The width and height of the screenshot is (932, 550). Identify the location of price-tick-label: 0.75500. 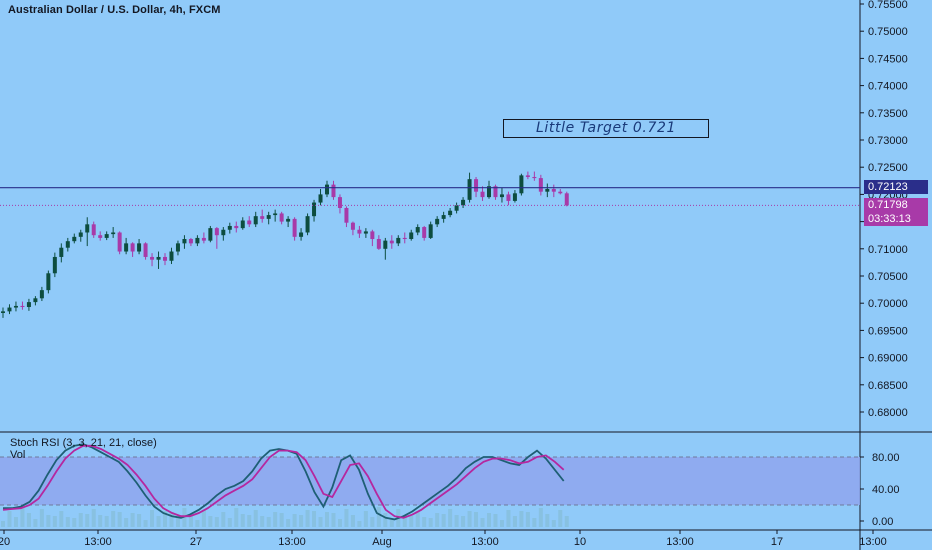
(888, 5).